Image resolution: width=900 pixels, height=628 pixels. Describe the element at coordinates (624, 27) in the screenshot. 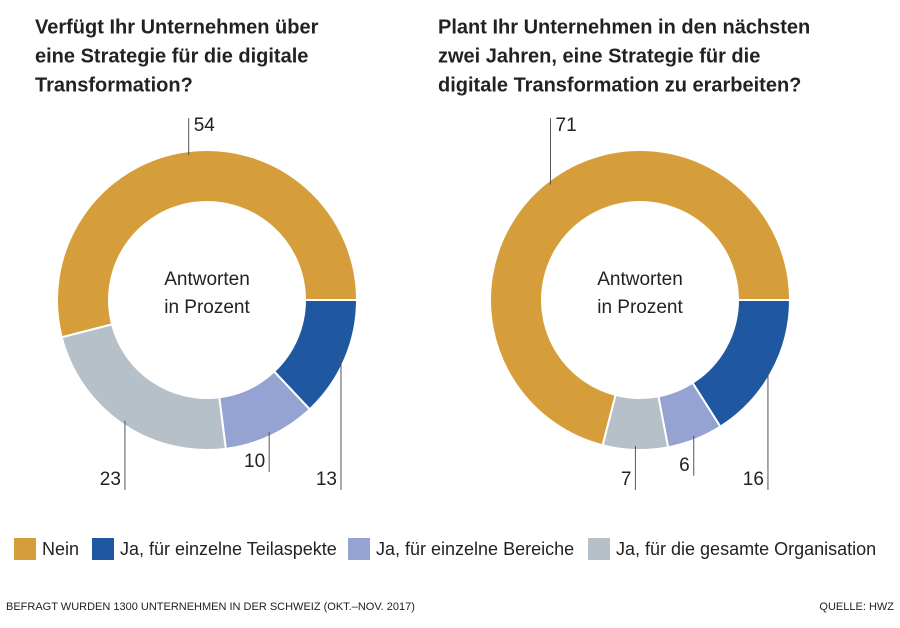

I see `chart-title: Plant Ihr Unternehmen in den nächsten` at that location.